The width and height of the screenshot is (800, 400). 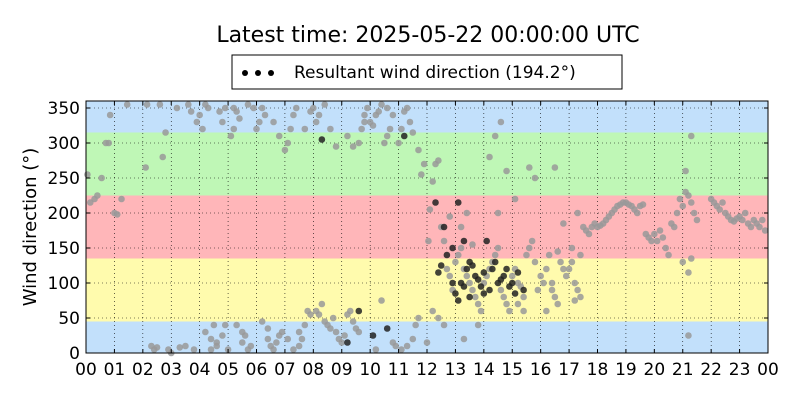 I want to click on legend-label: Resultant wind direction (194.2°), so click(x=435, y=73).